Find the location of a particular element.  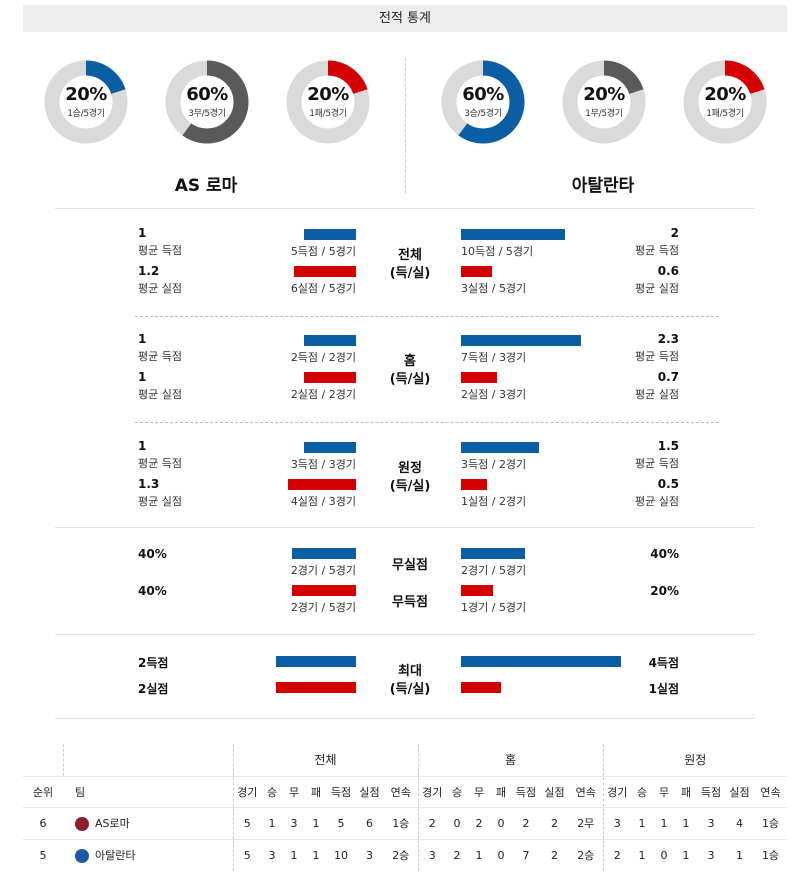

col-total-4: 득점 is located at coordinates (341, 791).